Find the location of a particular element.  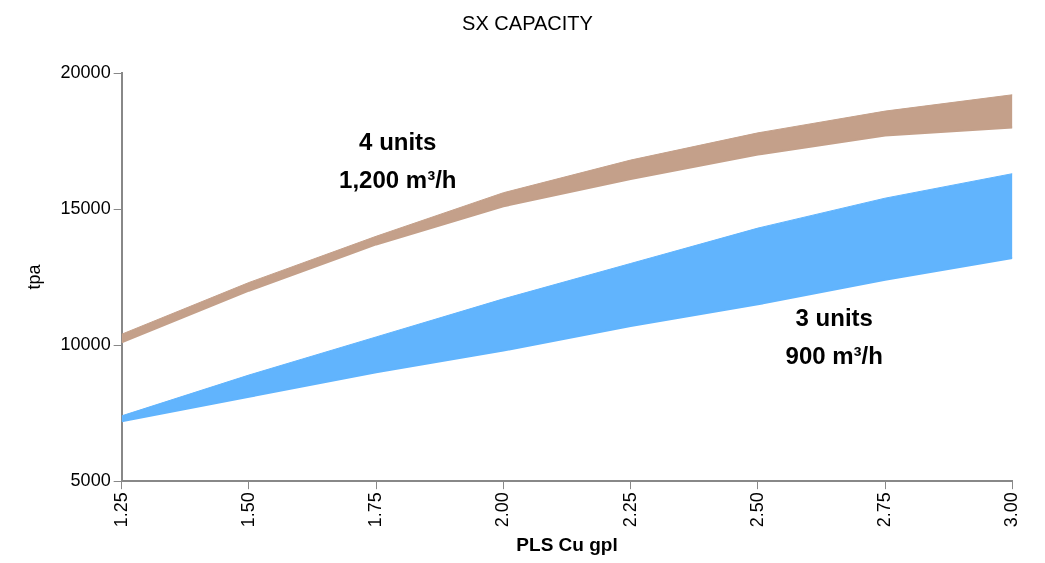

chart-title: SX CAPACITY is located at coordinates (527, 22).